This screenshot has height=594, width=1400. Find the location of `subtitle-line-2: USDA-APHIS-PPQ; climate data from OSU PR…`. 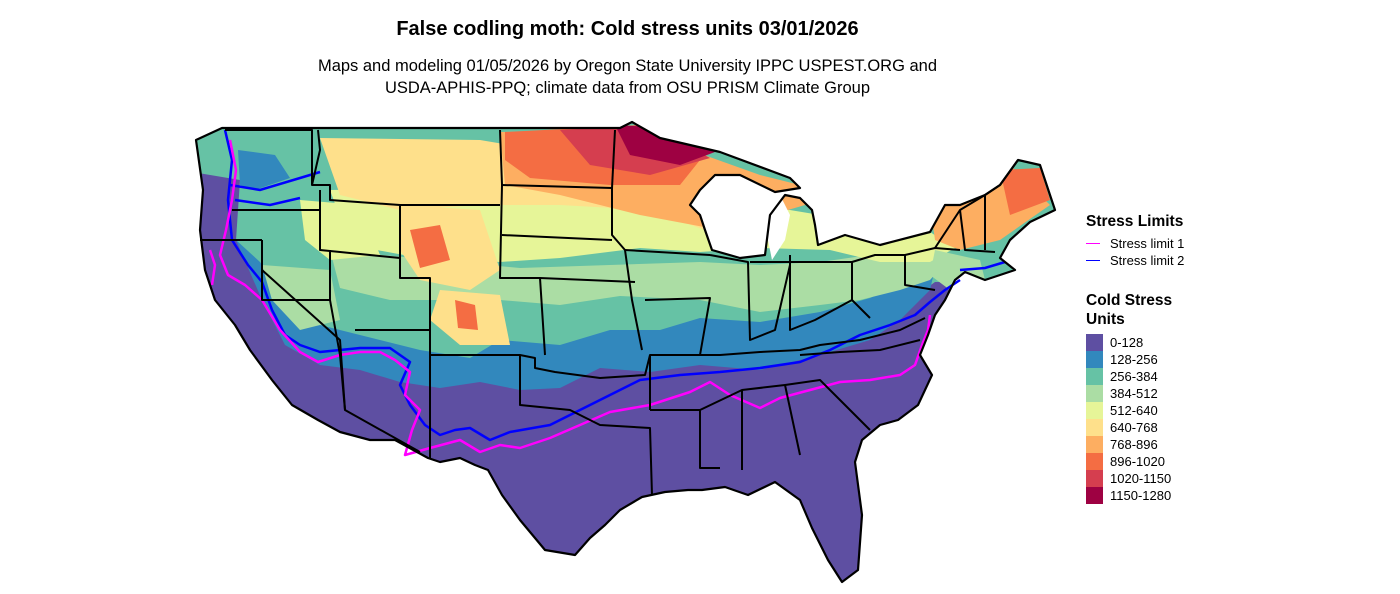

subtitle-line-2: USDA-APHIS-PPQ; climate data from OSU PR… is located at coordinates (627, 88).